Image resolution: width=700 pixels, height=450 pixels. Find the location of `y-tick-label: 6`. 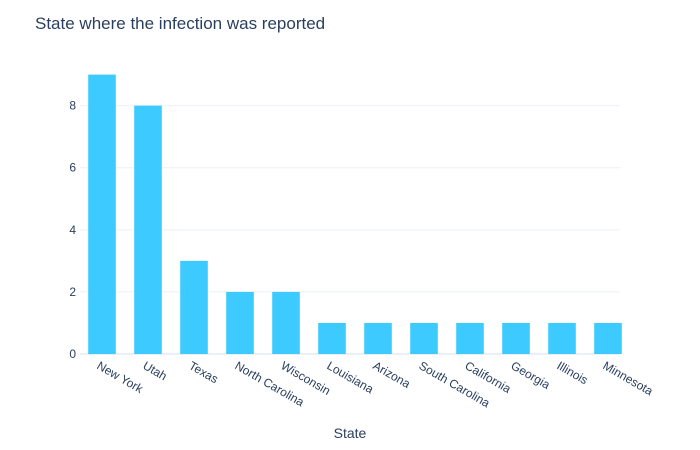

y-tick-label: 6 is located at coordinates (72, 168).